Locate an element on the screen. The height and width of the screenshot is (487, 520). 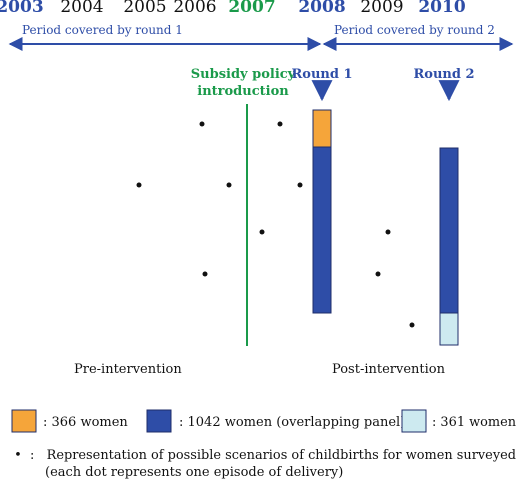
year-row: 2003 2004 2005 2006 2007 2008 2009 2010 is located at coordinates (233, 8).